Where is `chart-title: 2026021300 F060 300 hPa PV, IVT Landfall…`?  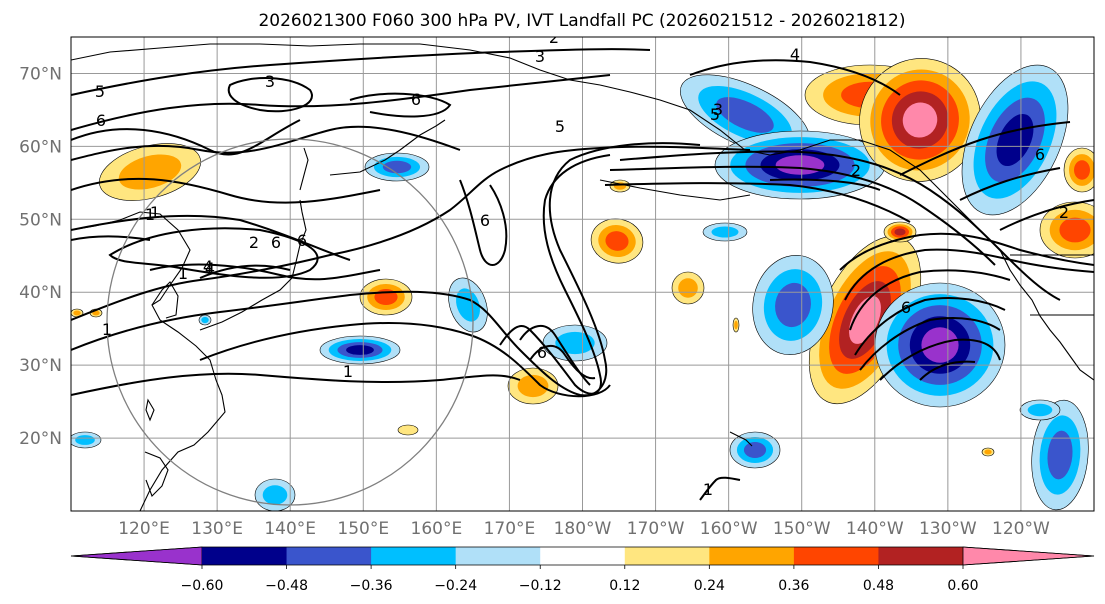 chart-title: 2026021300 F060 300 hPa PV, IVT Landfall… is located at coordinates (581, 21).